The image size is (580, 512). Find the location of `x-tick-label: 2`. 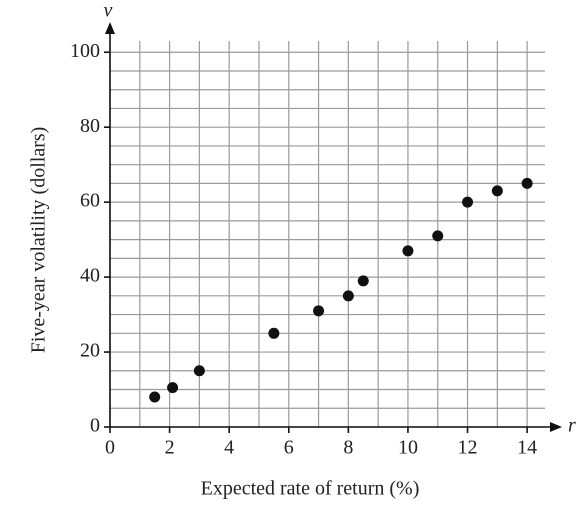

x-tick-label: 2 is located at coordinates (170, 448).